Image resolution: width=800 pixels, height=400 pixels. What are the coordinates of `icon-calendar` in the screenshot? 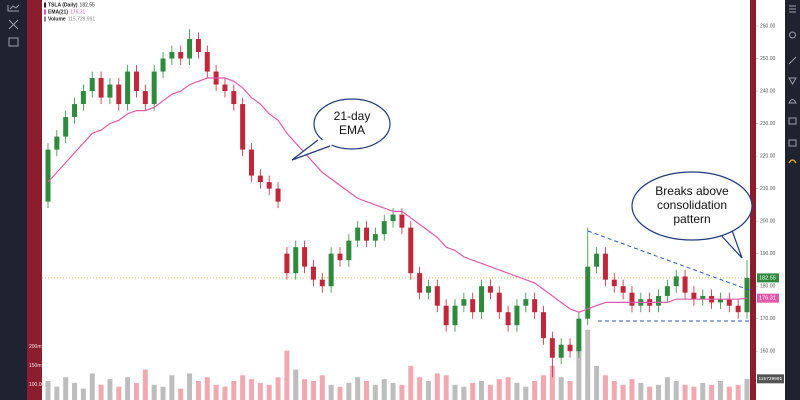 It's located at (792, 143).